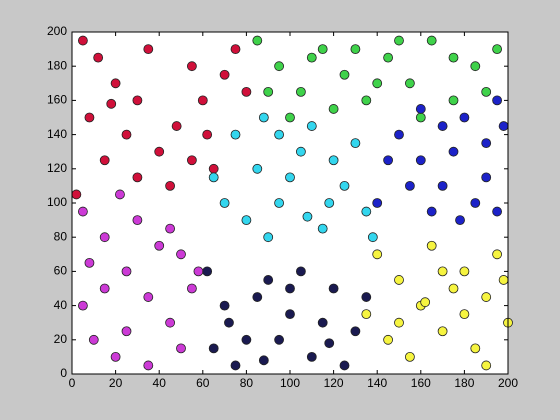  What do you see at coordinates (203, 383) in the screenshot?
I see `x-tick-label: 60` at bounding box center [203, 383].